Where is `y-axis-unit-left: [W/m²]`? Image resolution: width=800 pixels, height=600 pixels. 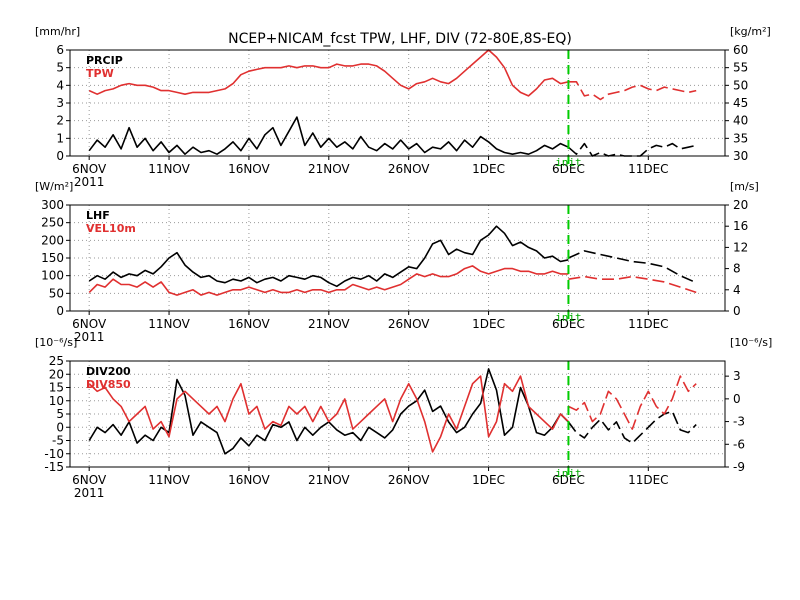 y-axis-unit-left: [W/m²] is located at coordinates (54, 186).